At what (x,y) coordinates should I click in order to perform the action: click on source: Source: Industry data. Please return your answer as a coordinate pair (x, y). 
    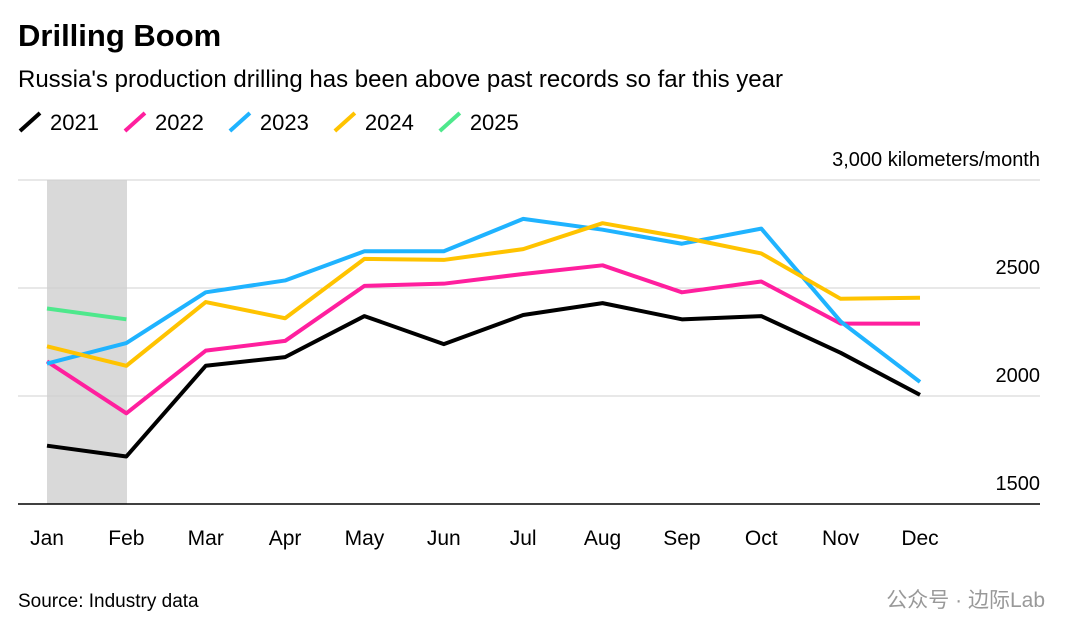
    Looking at the image, I should click on (108, 601).